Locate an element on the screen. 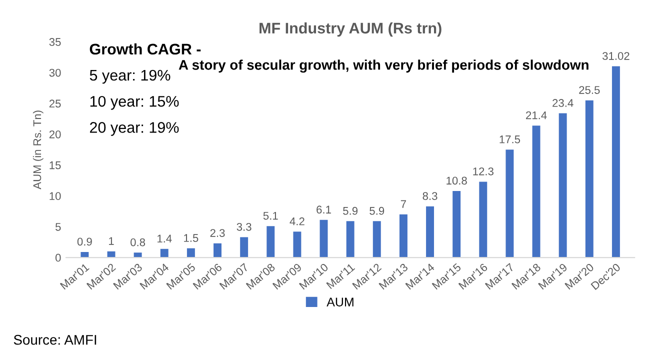 The width and height of the screenshot is (661, 348). y-tick-label: 15 is located at coordinates (55, 165).